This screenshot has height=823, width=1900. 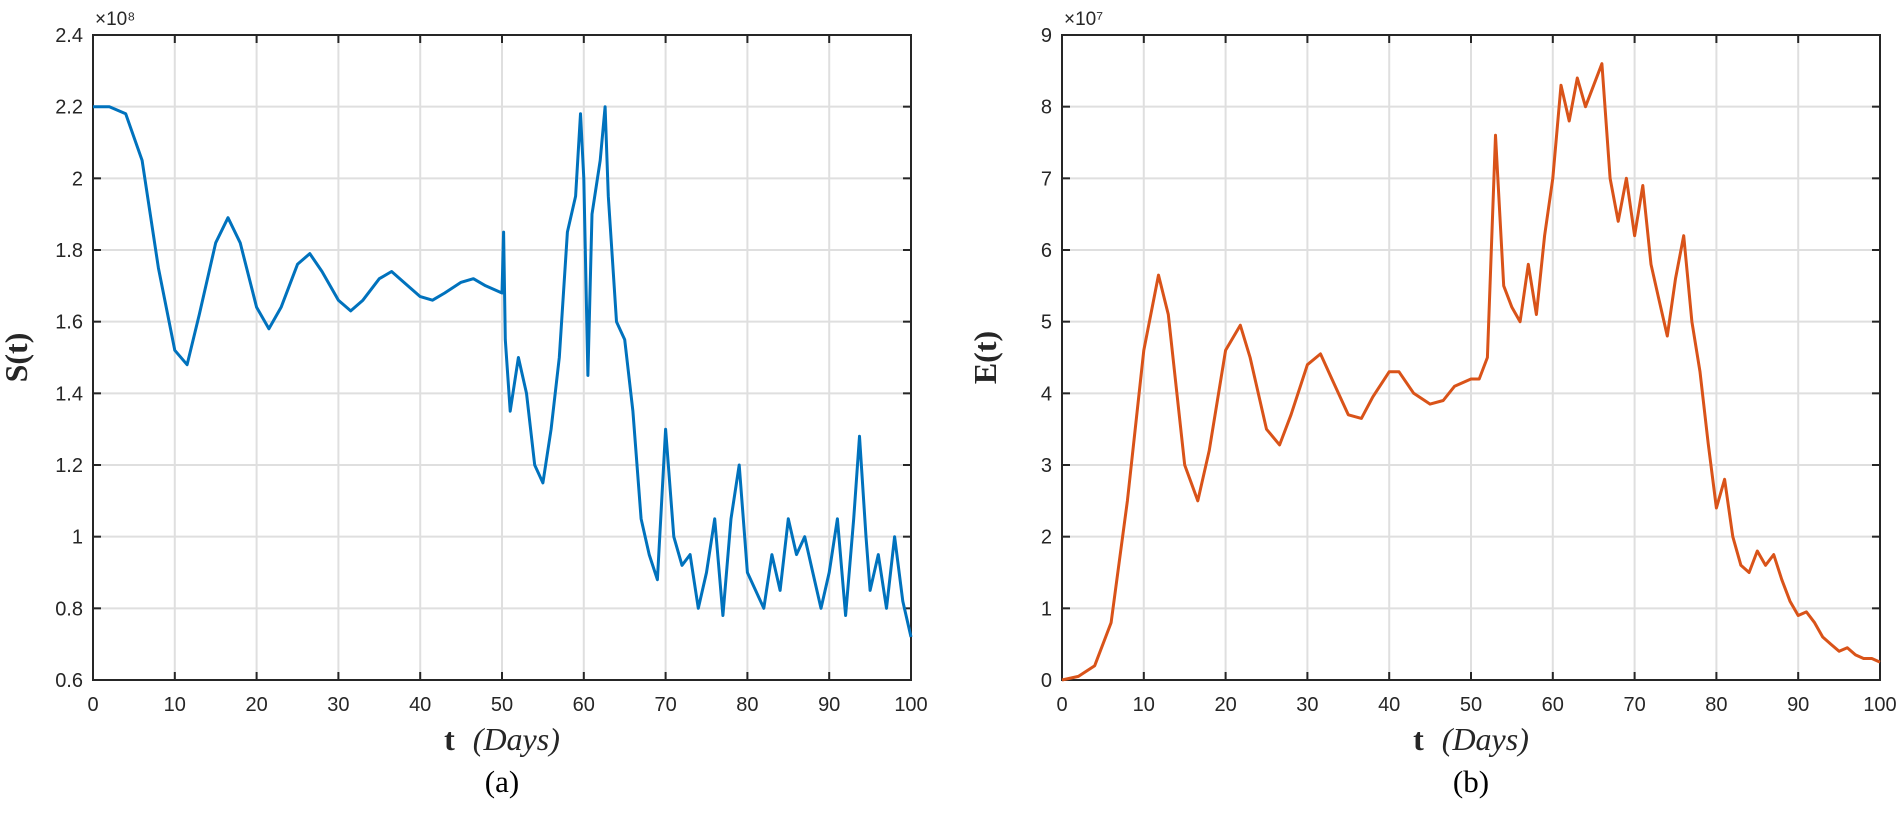 I want to click on panel-b-x-tick-label: 40, so click(x=1389, y=705).